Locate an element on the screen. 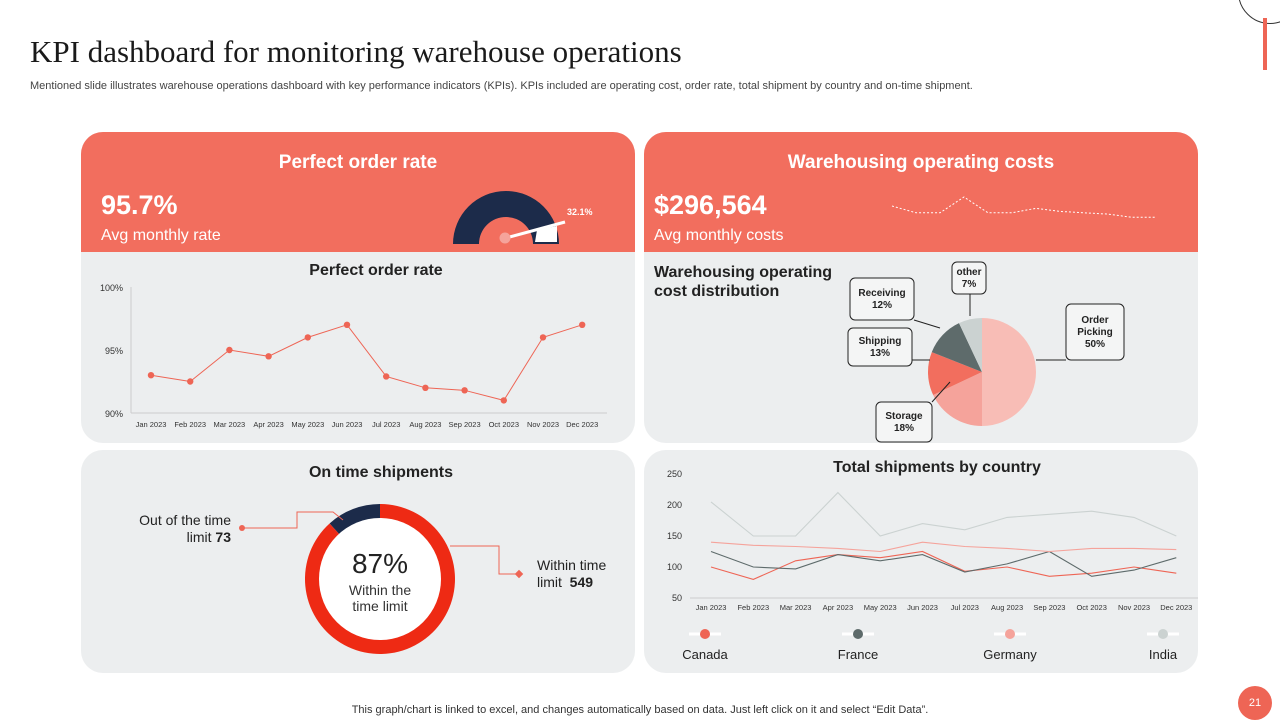 The width and height of the screenshot is (1280, 720). series-line-germany is located at coordinates (943, 547).